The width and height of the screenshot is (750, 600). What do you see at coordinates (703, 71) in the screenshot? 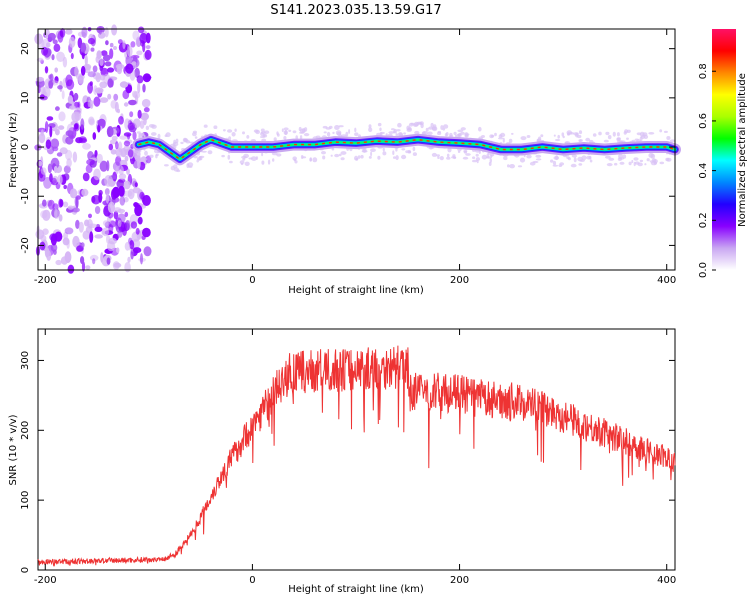
I see `colorbar-tick-label: 0.8` at bounding box center [703, 71].